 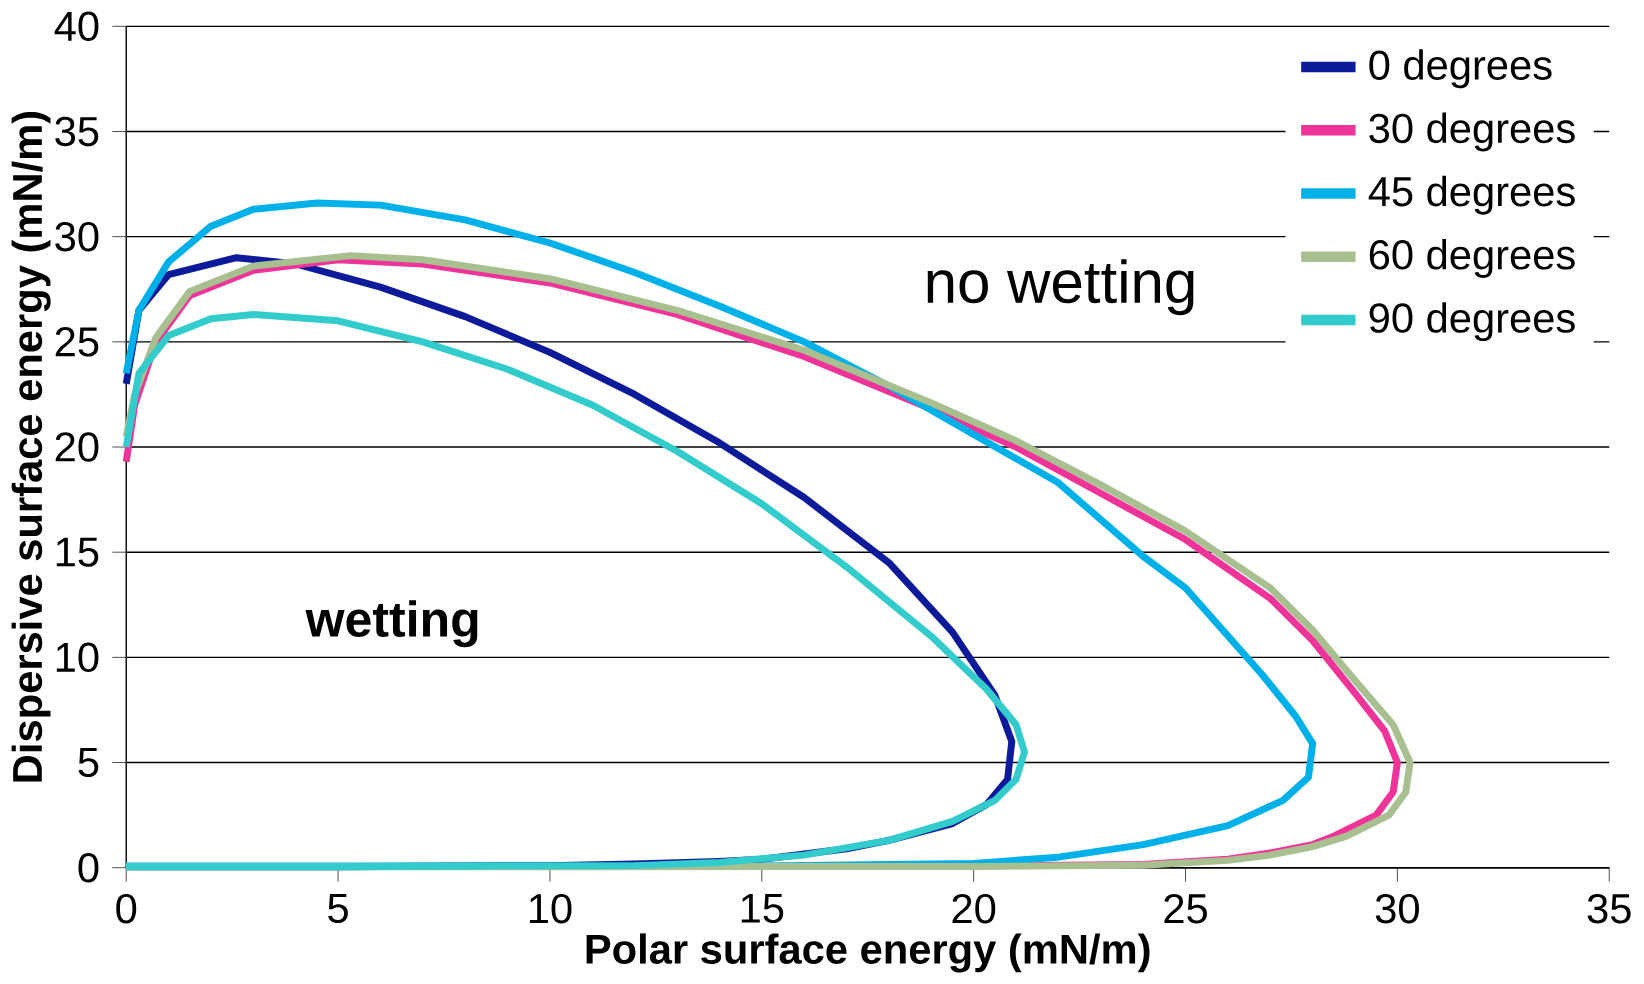 I want to click on y-tick-label: 0, so click(x=88, y=867).